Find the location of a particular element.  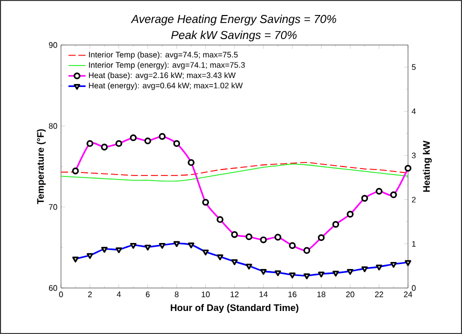

chart-title: Average Heating Energy Savings = 70% is located at coordinates (233, 20).